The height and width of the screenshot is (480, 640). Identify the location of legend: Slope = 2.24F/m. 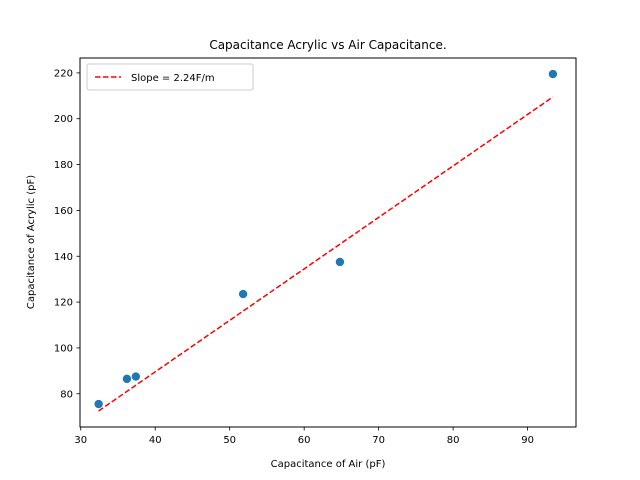
(170, 77).